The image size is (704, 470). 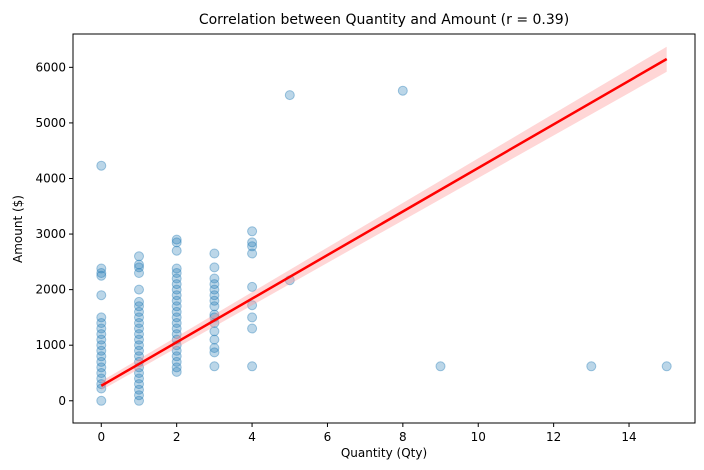 I want to click on y-tick-label: 3000, so click(x=50, y=234).